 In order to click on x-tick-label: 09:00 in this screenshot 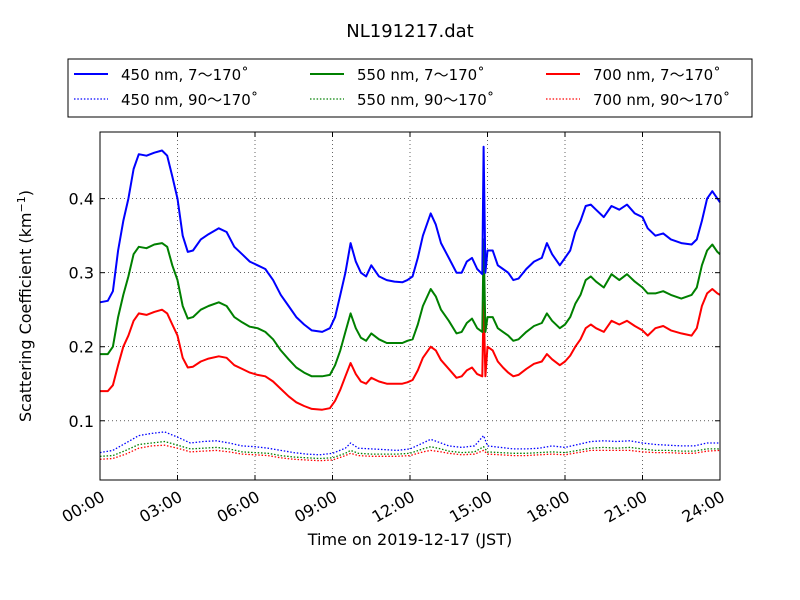, I will do `click(315, 507)`.